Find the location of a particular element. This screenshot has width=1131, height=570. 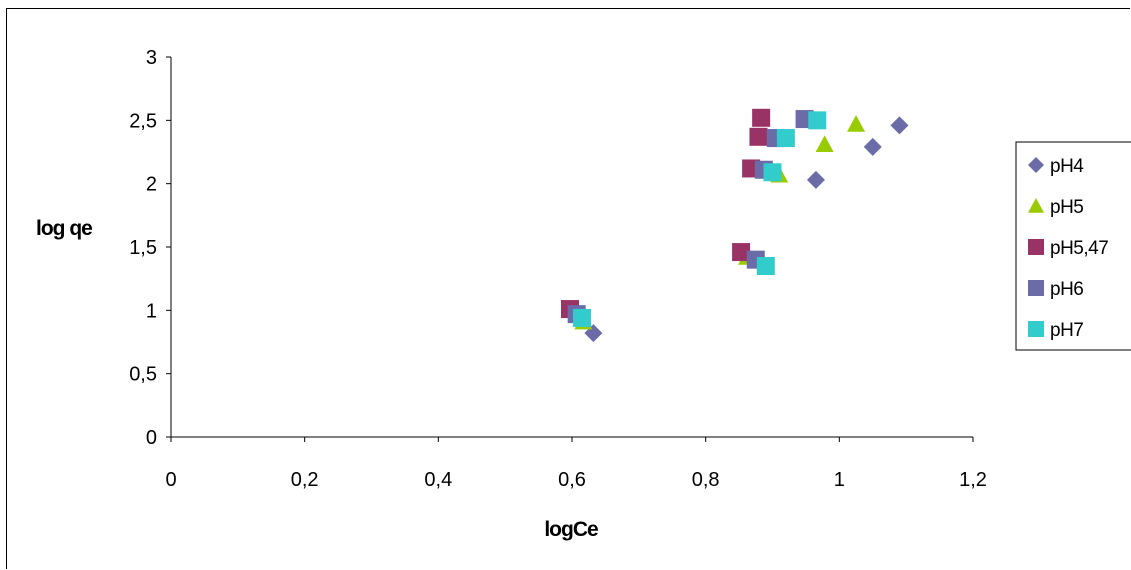

data-points is located at coordinates (734, 225).